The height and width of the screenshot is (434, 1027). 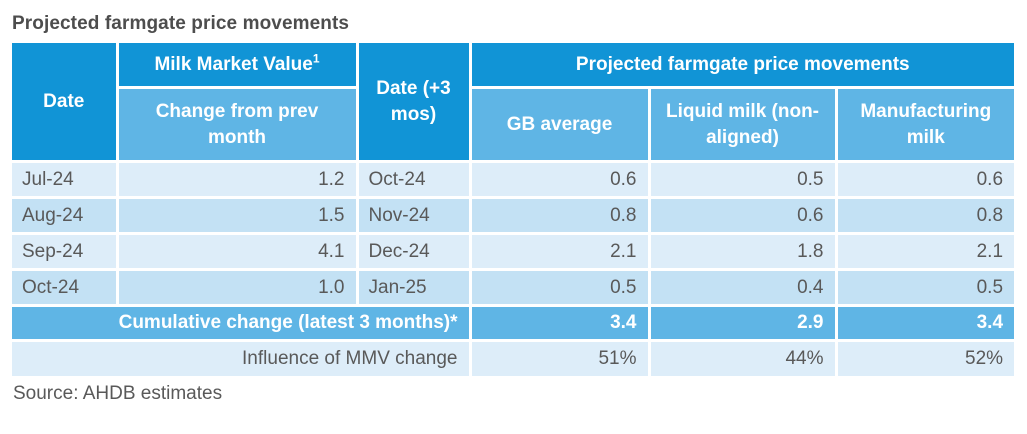 What do you see at coordinates (924, 124) in the screenshot?
I see `header-manufacturing-milk: Manufacturing milk` at bounding box center [924, 124].